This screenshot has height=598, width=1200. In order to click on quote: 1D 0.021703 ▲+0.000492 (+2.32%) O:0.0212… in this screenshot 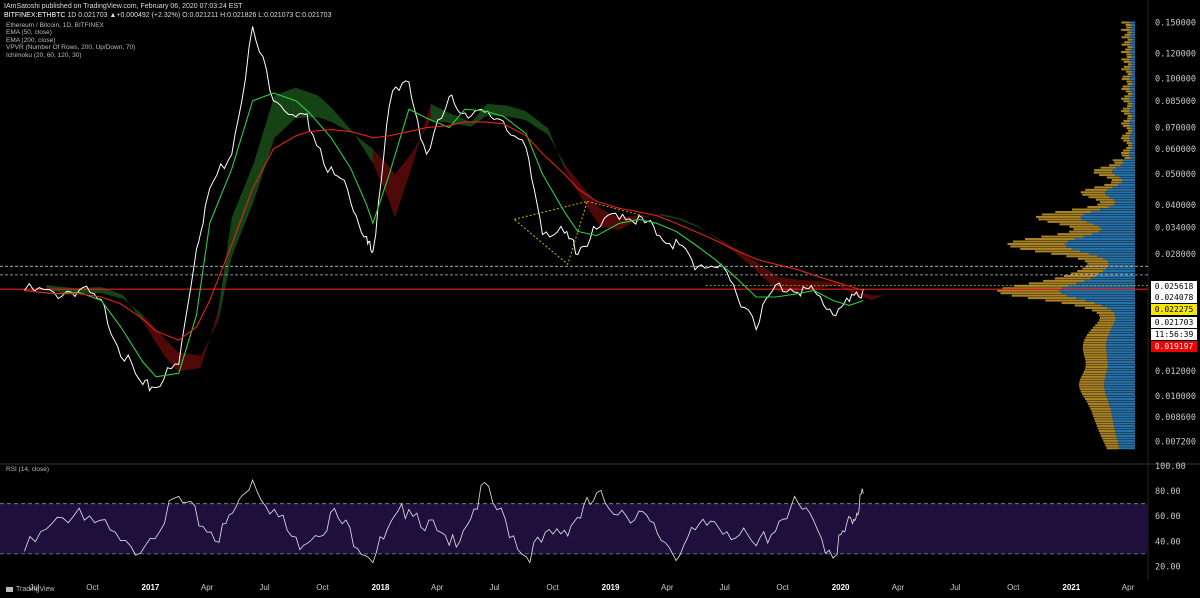, I will do `click(199, 15)`.